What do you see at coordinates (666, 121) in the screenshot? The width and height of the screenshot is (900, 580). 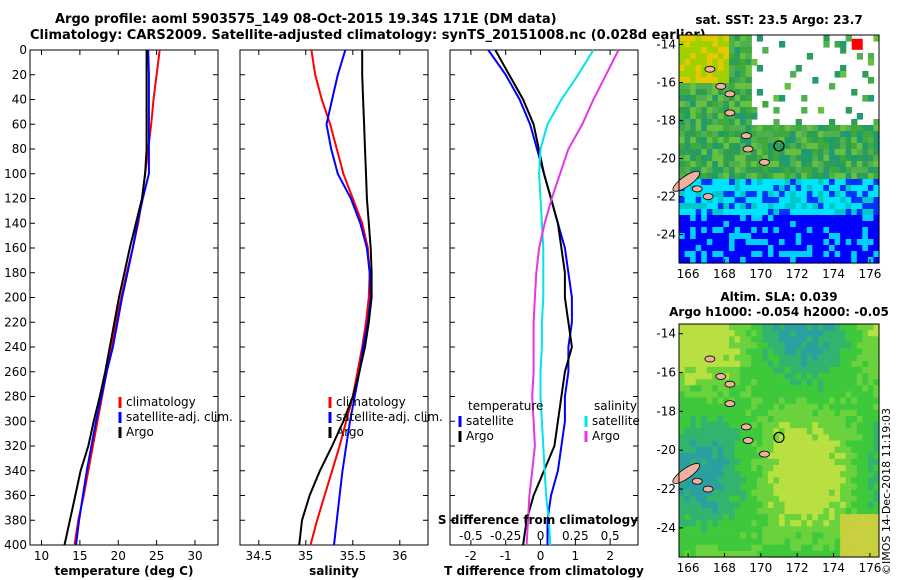 I see `sst-ytick-label: -18` at bounding box center [666, 121].